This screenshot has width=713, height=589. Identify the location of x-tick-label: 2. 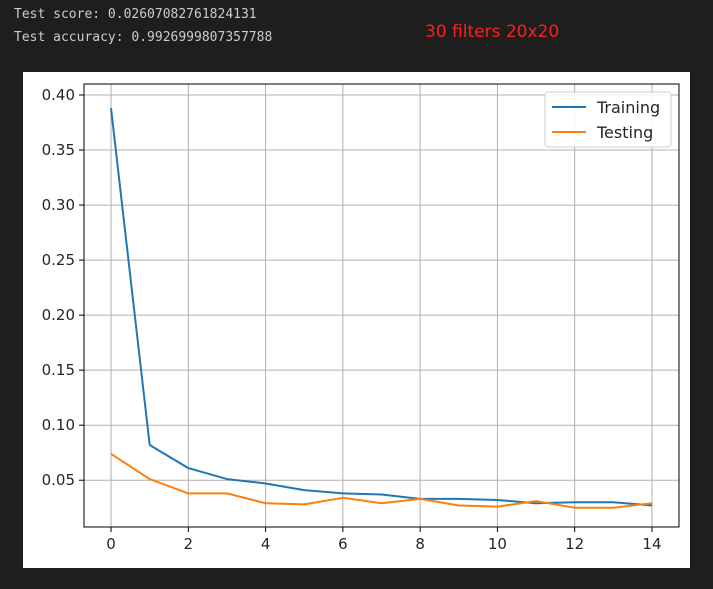
(189, 544).